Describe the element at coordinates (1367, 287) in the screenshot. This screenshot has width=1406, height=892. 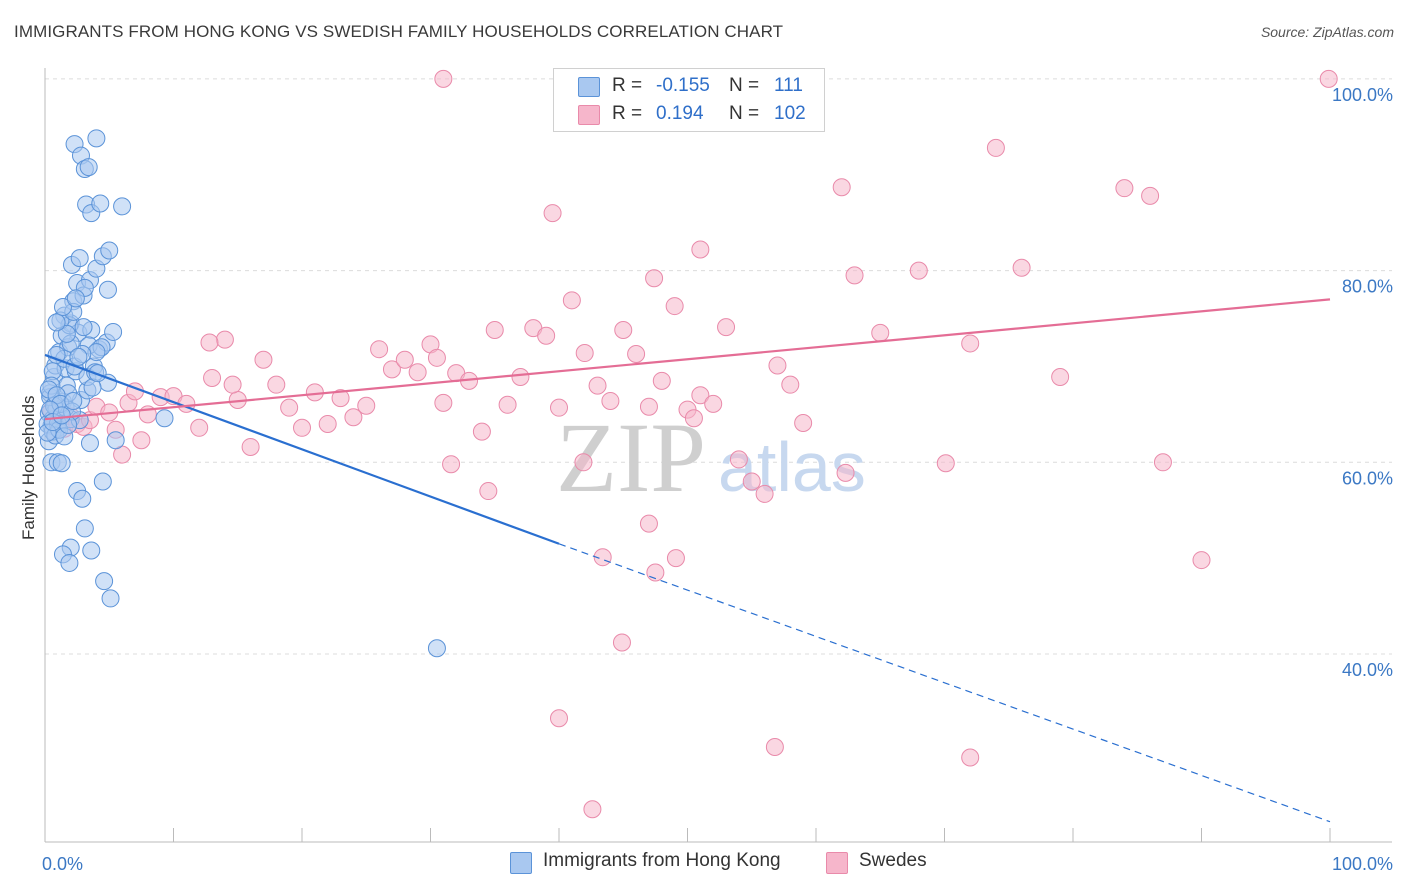
I see `y-tick-label: 80.0%` at that location.